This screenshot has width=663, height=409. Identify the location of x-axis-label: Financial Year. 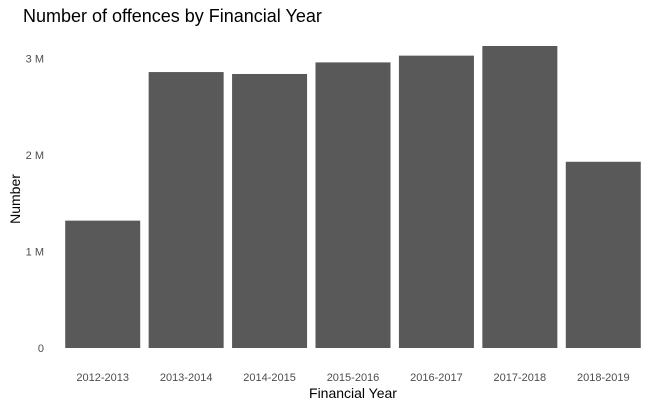
(353, 393).